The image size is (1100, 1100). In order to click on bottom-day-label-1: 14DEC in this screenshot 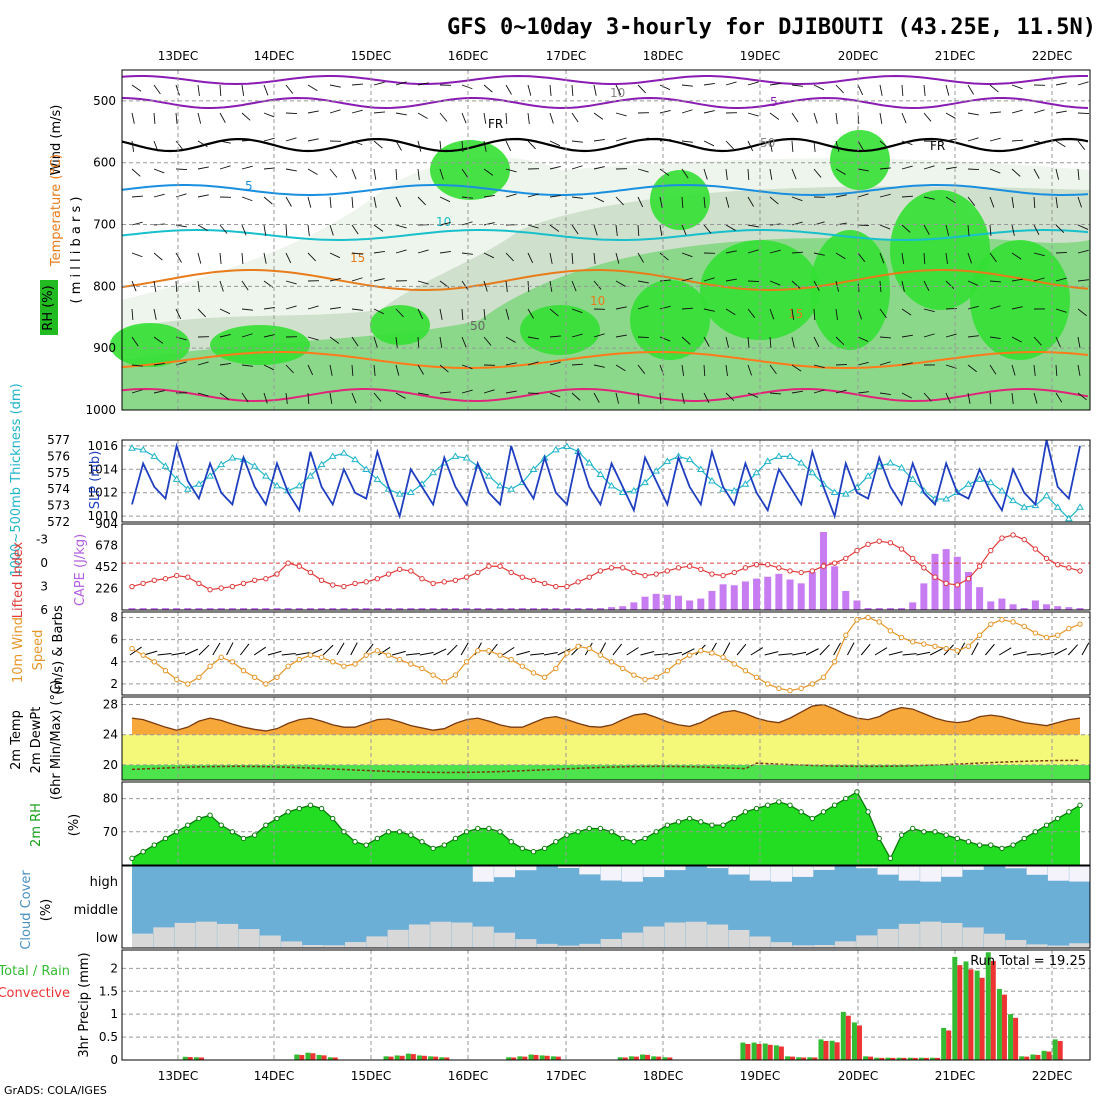, I will do `click(274, 1076)`.